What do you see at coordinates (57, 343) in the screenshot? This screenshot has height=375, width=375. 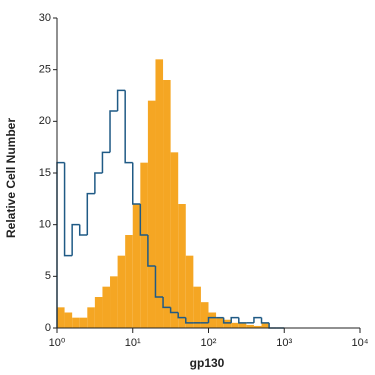 I see `x-tick-label: 10⁰` at bounding box center [57, 343].